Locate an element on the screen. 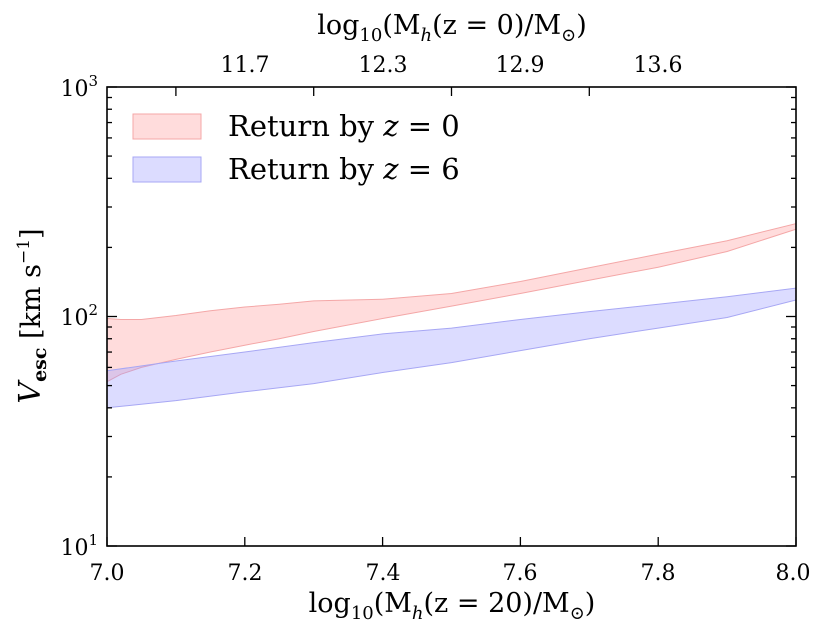  legend-label-z6: Return by z = 6 is located at coordinates (344, 169).